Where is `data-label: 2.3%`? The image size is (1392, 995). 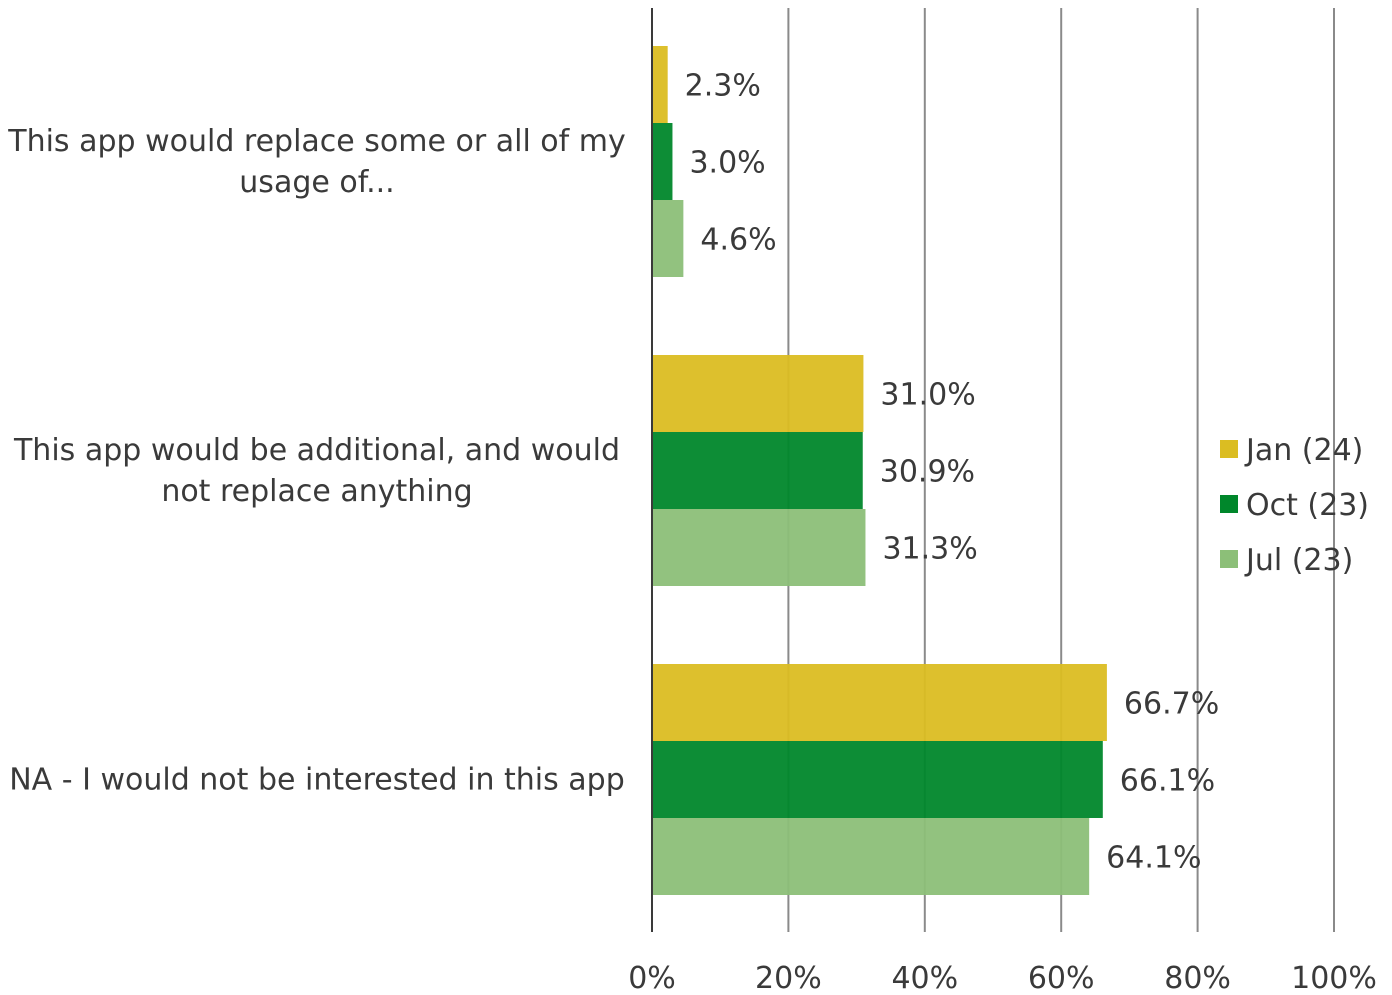
data-label: 2.3% is located at coordinates (723, 86).